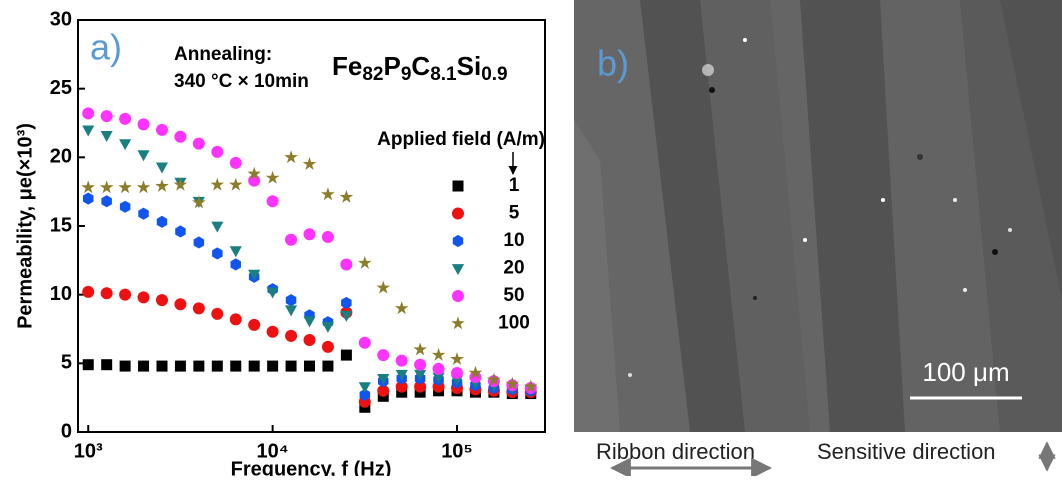 The width and height of the screenshot is (1062, 481). I want to click on legend-title: Applied field (A/m), so click(461, 139).